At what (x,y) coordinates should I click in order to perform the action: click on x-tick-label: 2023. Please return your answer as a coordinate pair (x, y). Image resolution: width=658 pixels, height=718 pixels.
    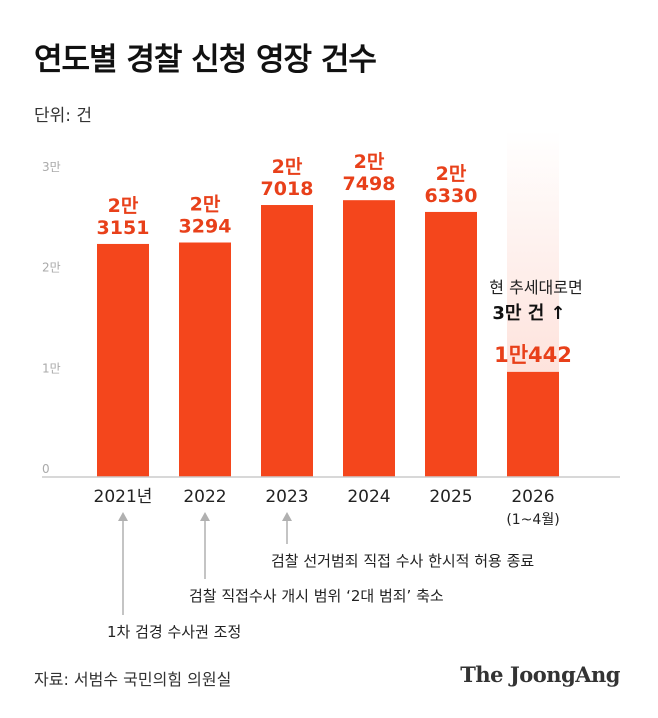
    Looking at the image, I should click on (286, 497).